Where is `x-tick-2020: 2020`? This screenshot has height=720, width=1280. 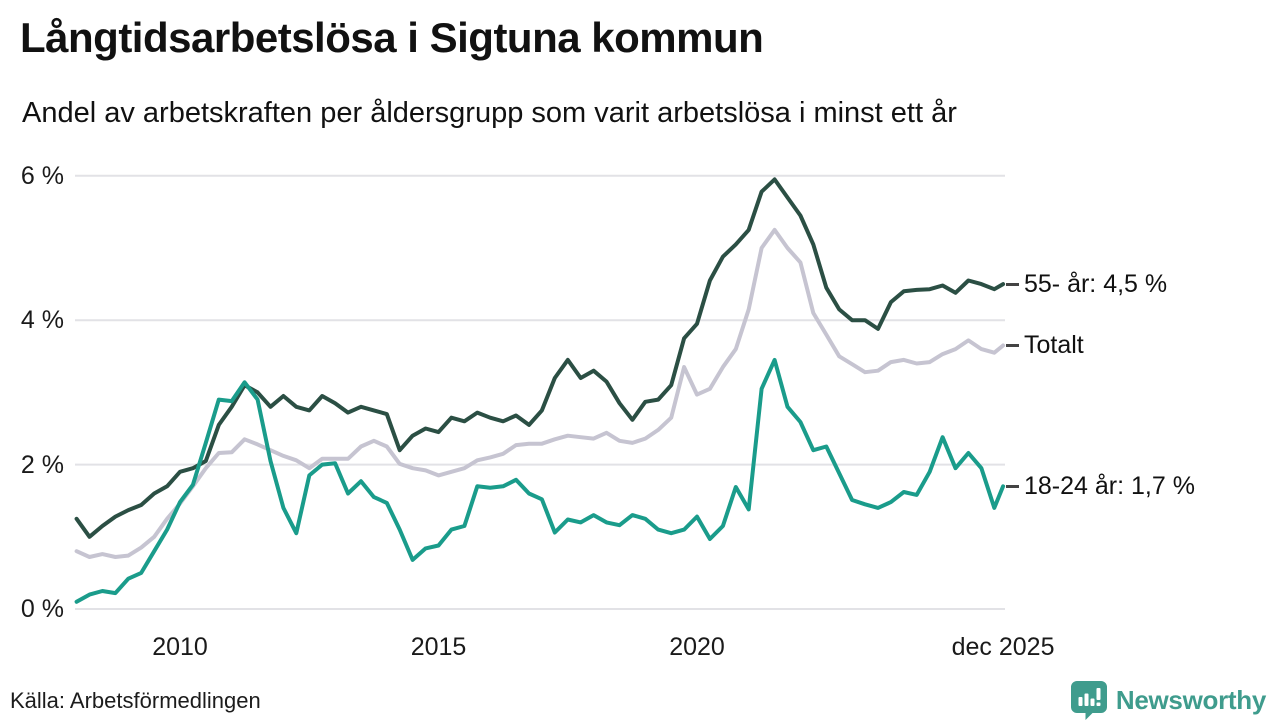 x-tick-2020: 2020 is located at coordinates (697, 647).